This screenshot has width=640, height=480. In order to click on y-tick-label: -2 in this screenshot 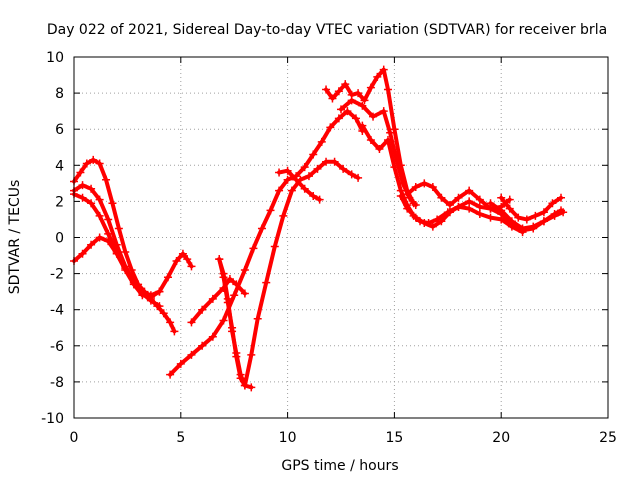, I will do `click(57, 275)`.